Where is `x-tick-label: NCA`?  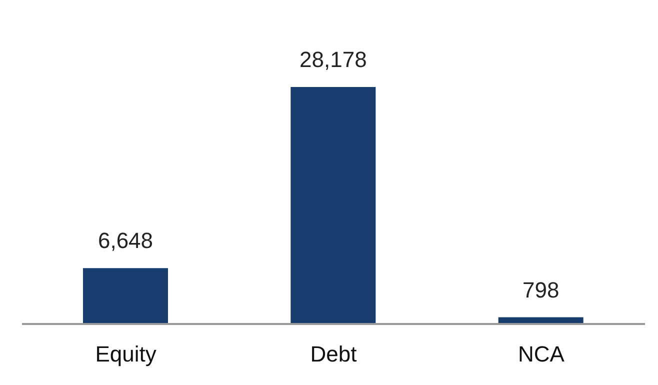
x-tick-label: NCA is located at coordinates (541, 354).